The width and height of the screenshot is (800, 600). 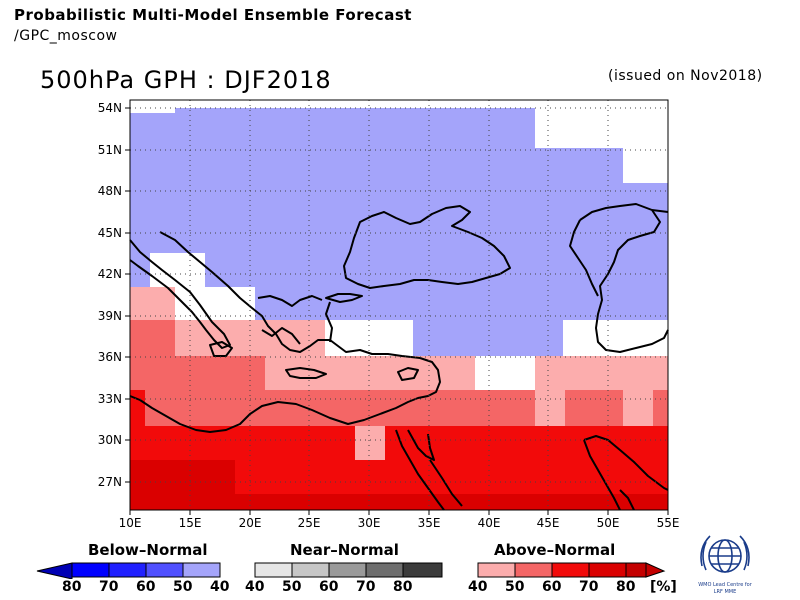 I want to click on lon-label-10e: 10E, so click(x=130, y=523).